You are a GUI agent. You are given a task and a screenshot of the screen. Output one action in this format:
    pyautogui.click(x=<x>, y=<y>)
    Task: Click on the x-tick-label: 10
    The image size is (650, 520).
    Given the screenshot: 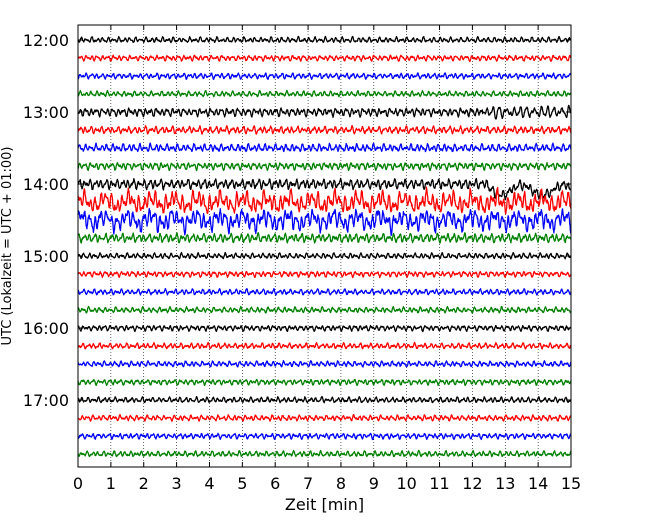 What is the action you would take?
    pyautogui.click(x=406, y=483)
    